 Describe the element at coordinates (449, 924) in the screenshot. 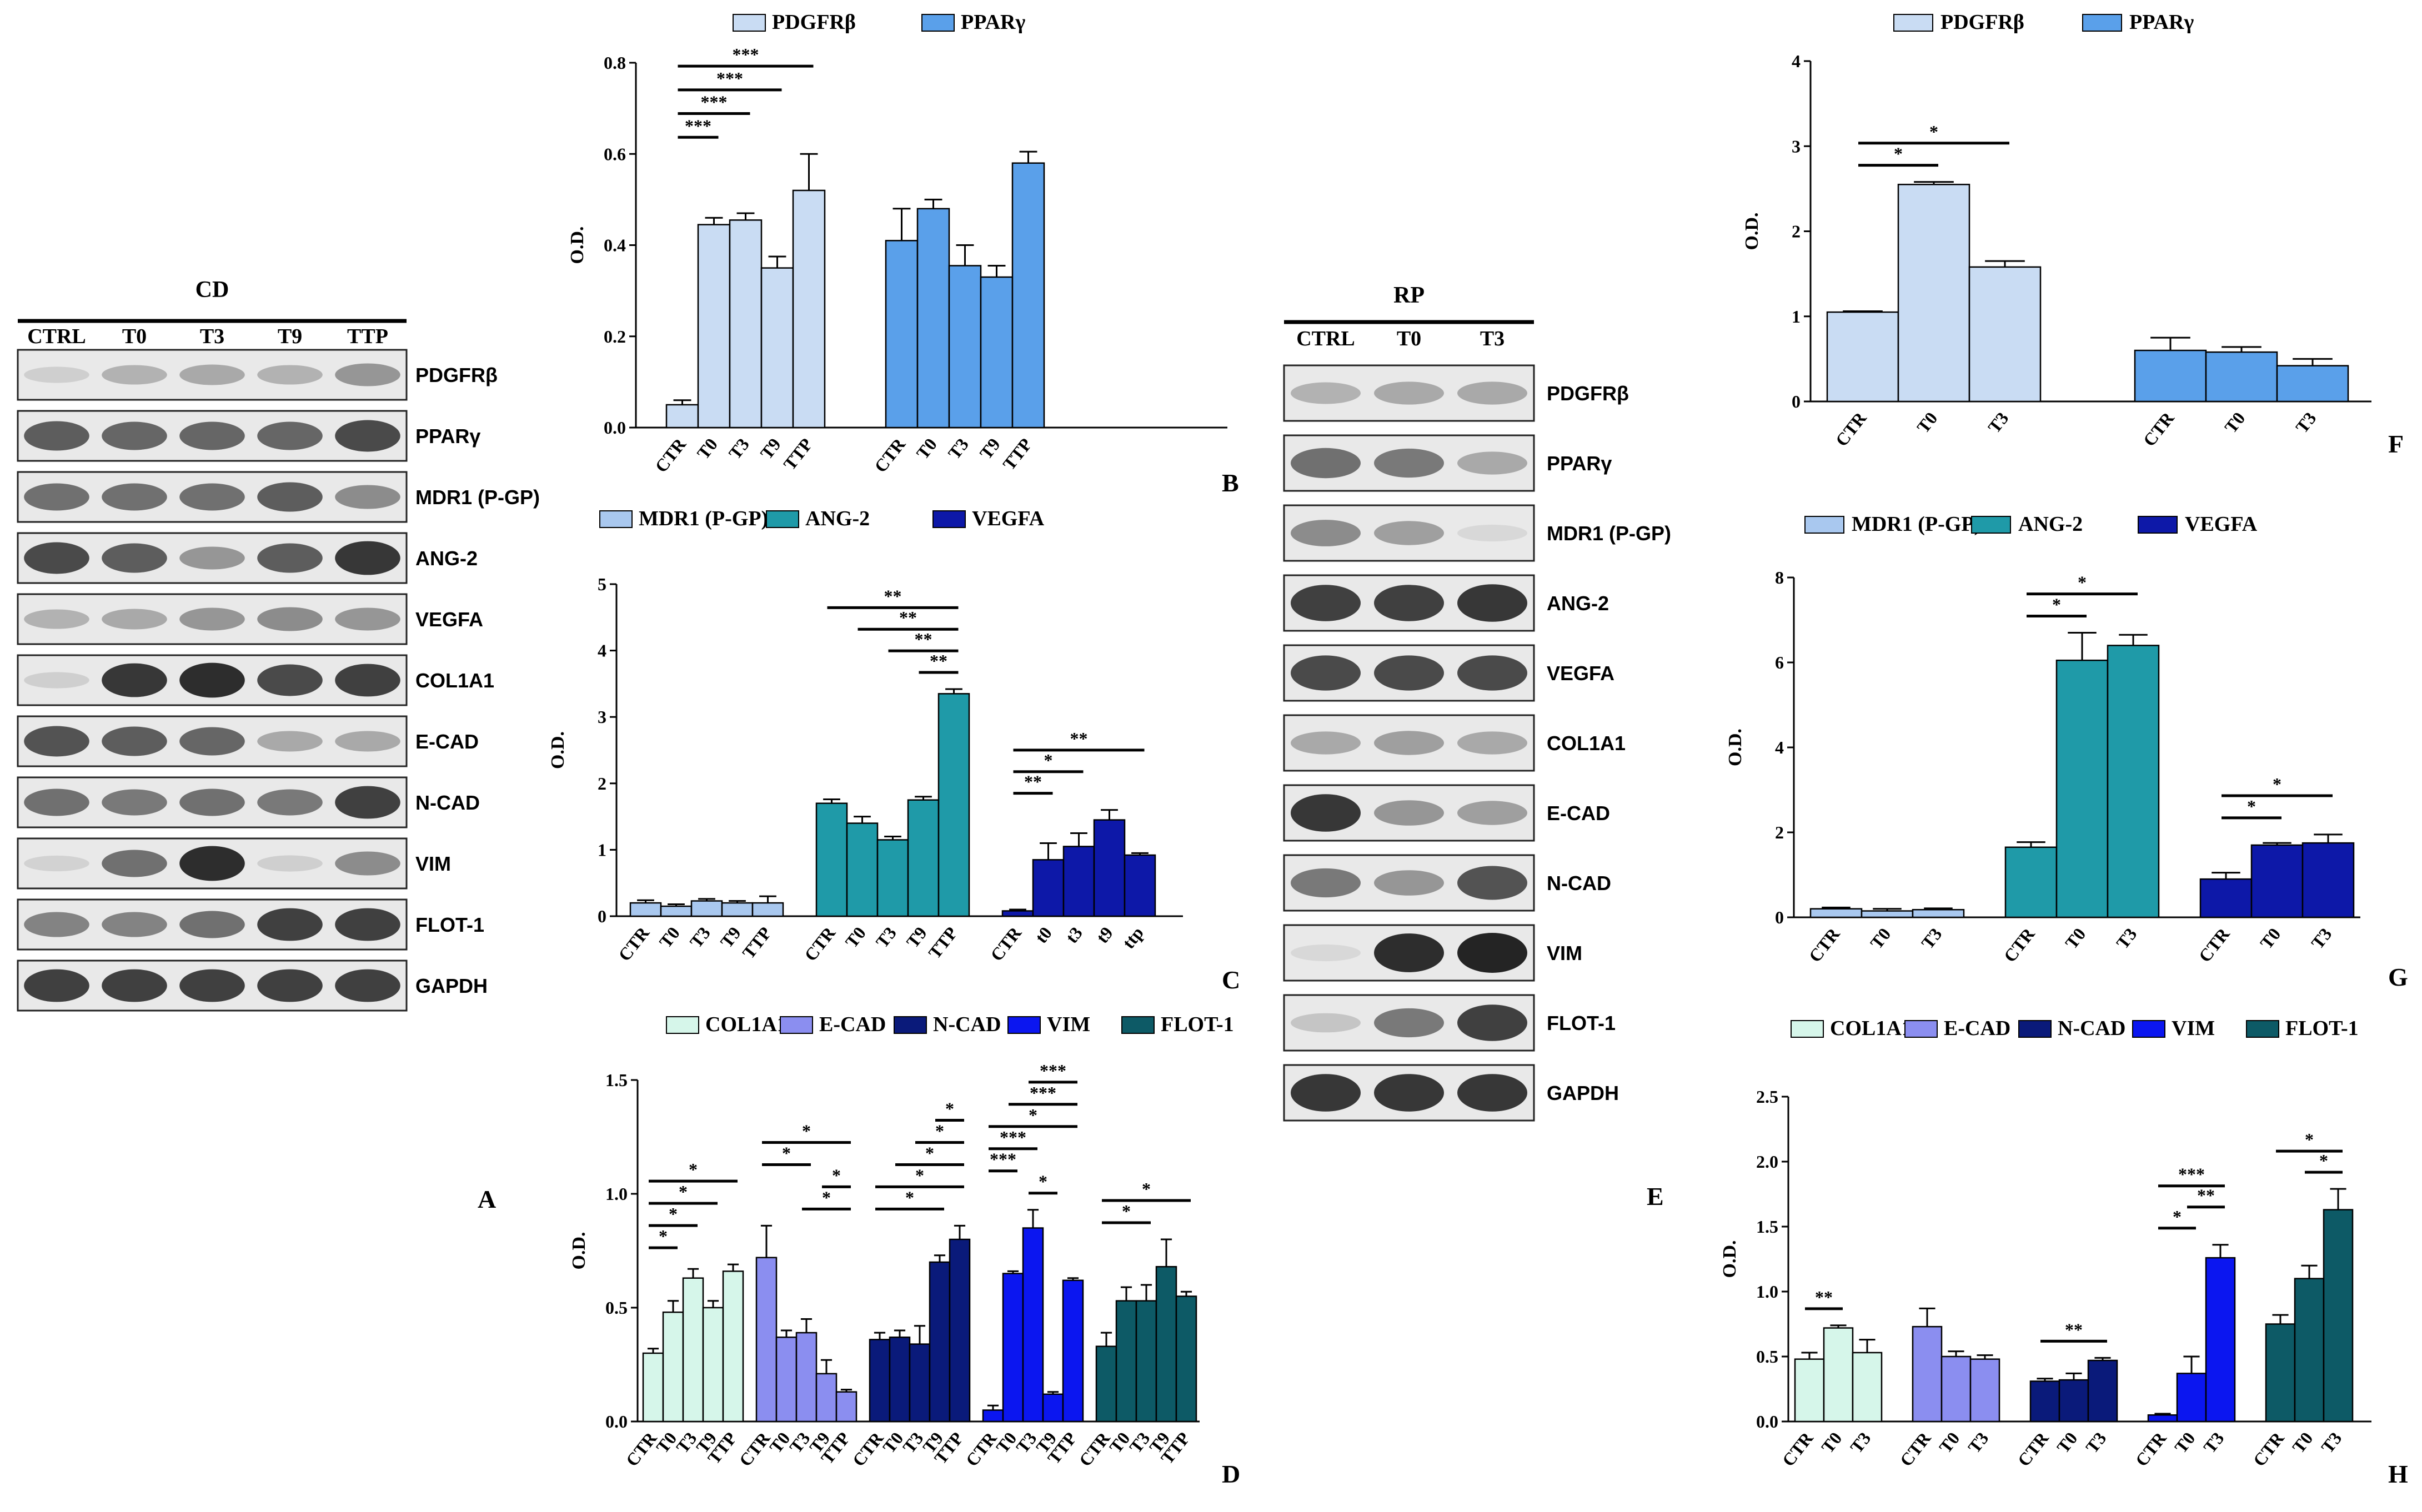

I see `protein-label: FLOT-1` at that location.